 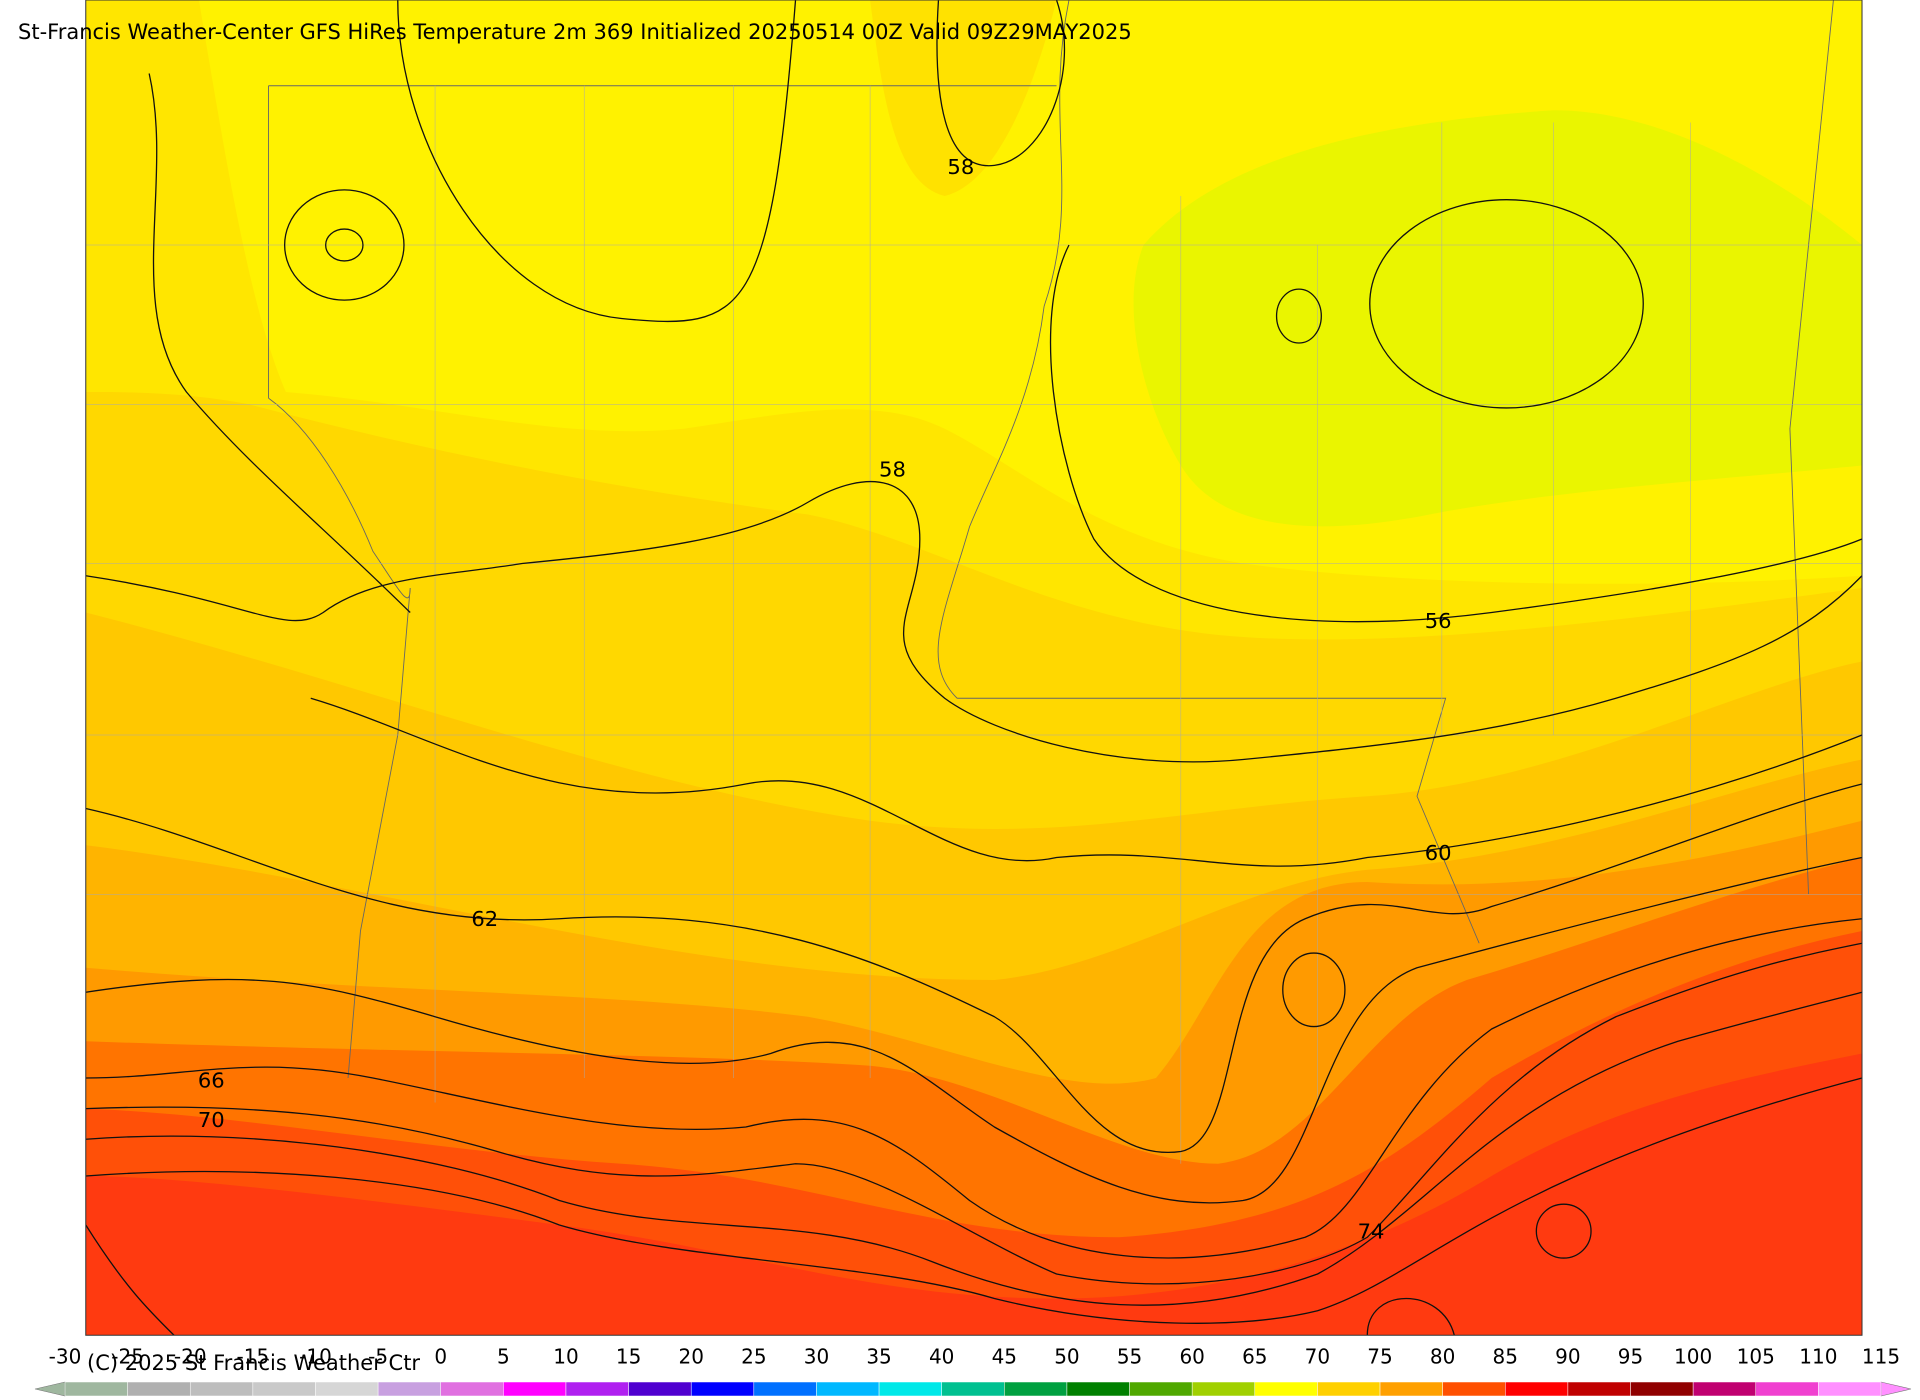 What do you see at coordinates (1379, 1357) in the screenshot?
I see `colorbar-tick-label: 75` at bounding box center [1379, 1357].